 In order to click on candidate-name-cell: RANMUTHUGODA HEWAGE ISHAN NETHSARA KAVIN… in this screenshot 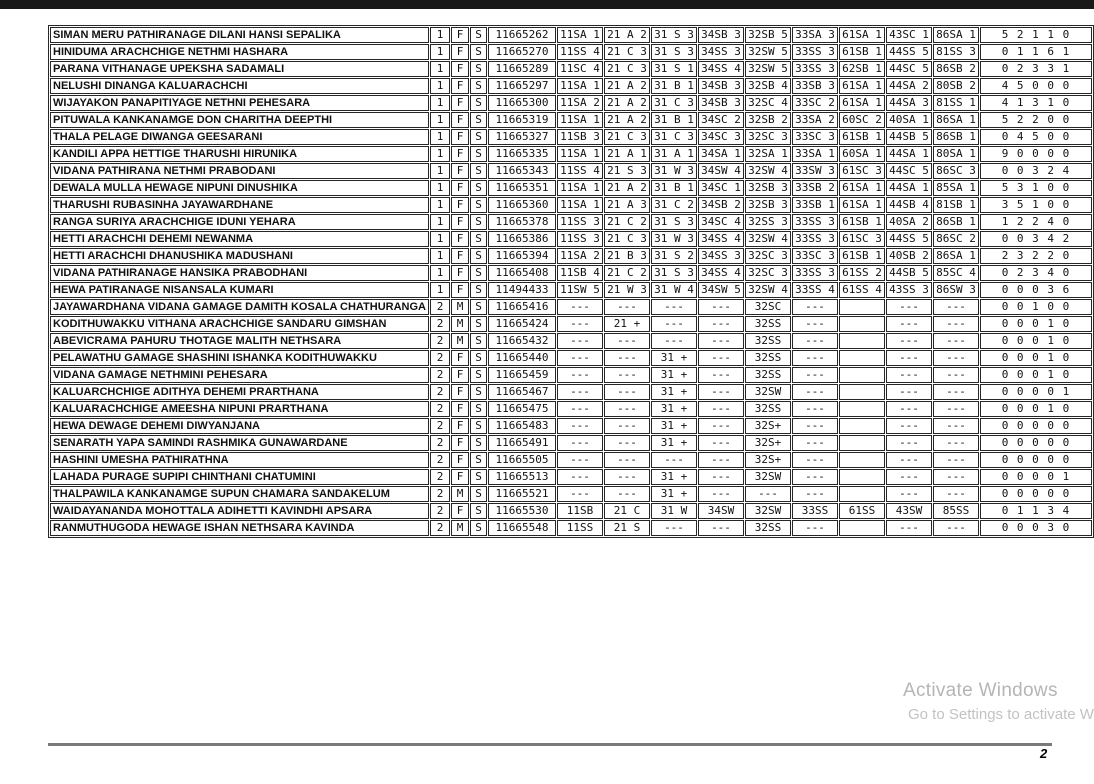, I will do `click(239, 528)`.